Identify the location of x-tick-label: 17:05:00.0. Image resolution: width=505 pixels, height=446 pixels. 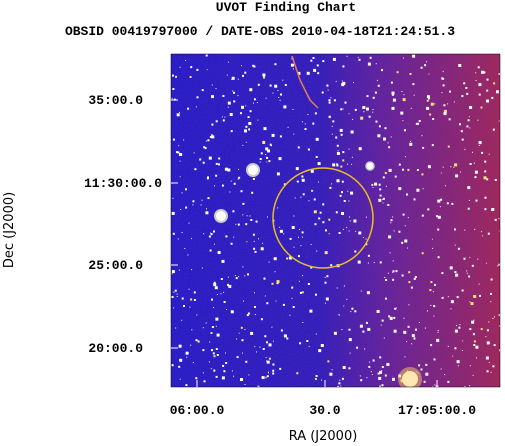
(437, 410).